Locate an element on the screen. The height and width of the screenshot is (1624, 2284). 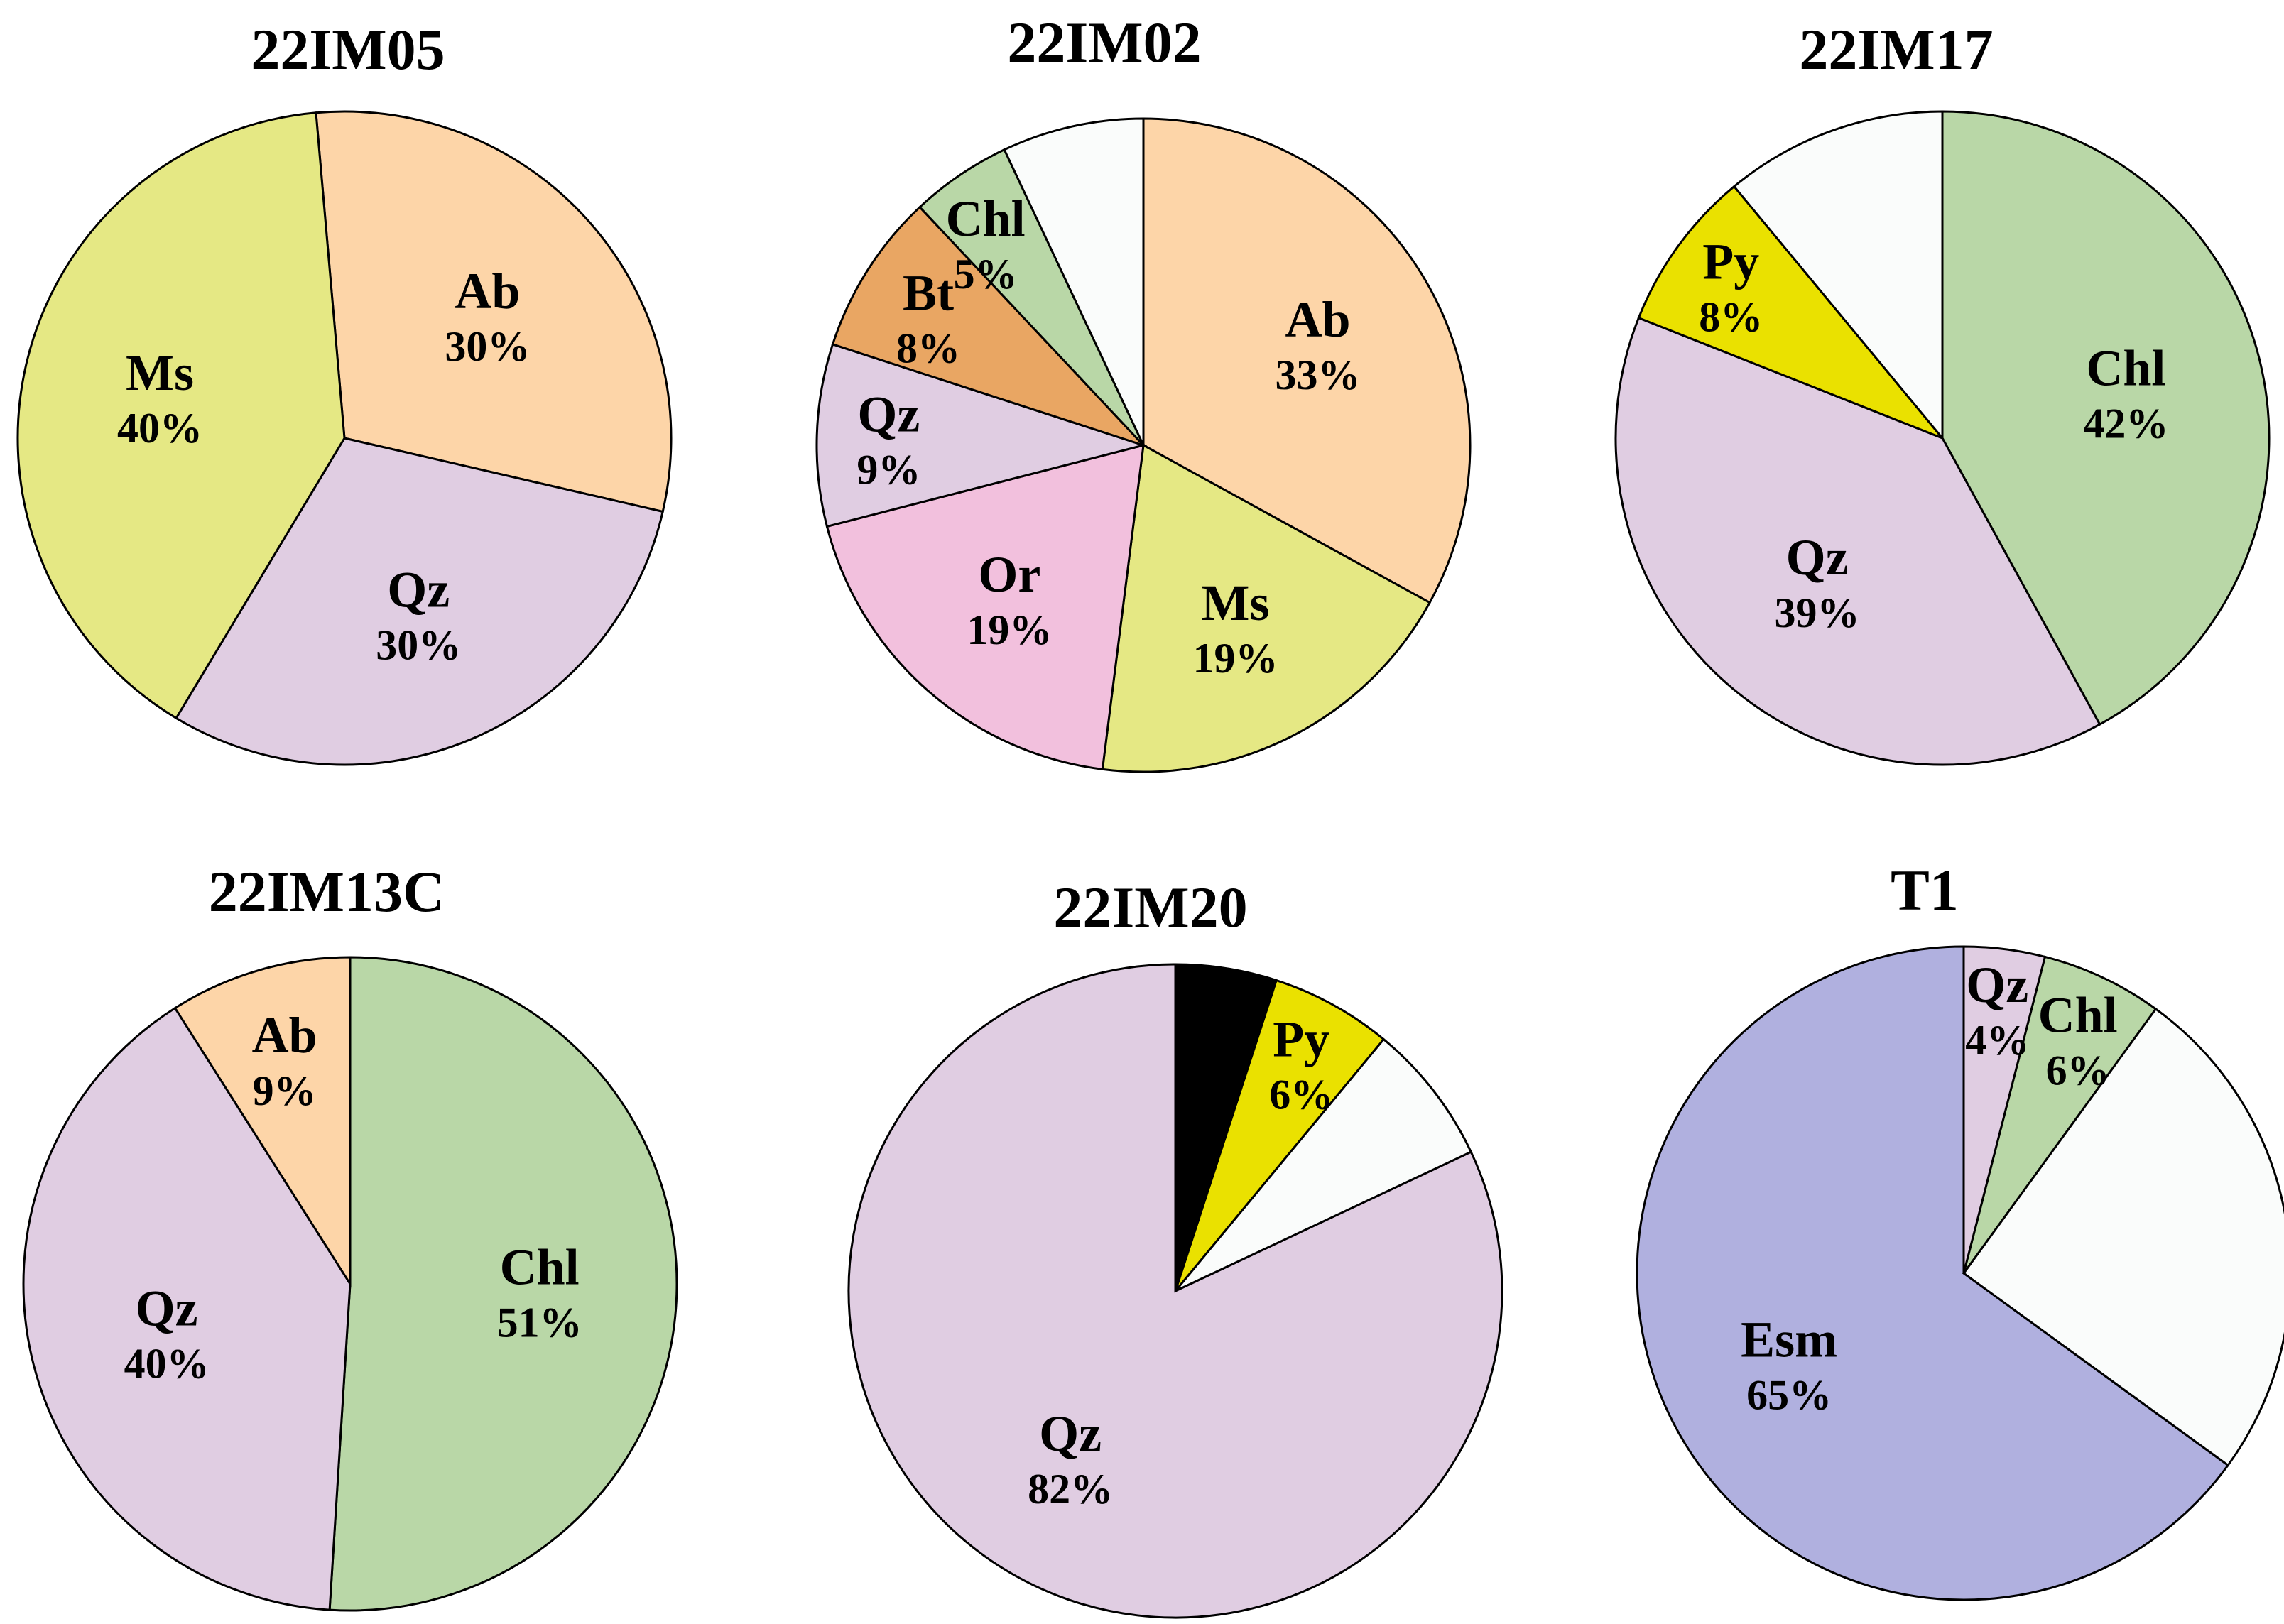
chart-title: T1 is located at coordinates (1925, 890).